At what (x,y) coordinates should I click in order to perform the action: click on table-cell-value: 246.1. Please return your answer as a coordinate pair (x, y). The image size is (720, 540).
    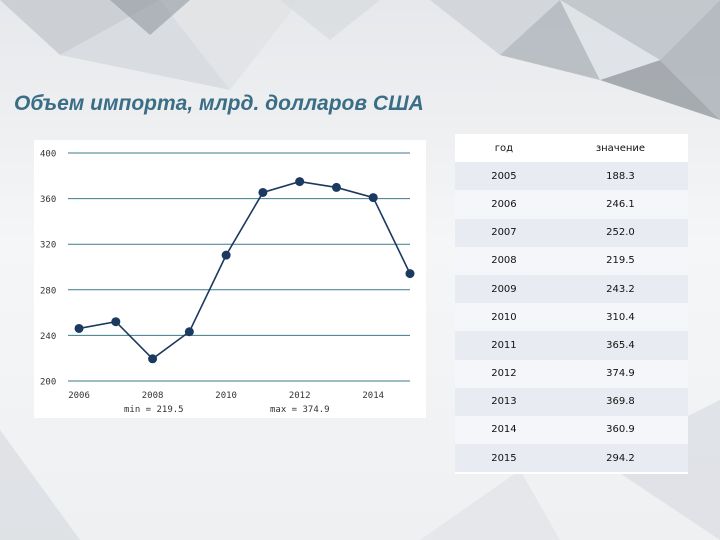
    Looking at the image, I should click on (620, 204).